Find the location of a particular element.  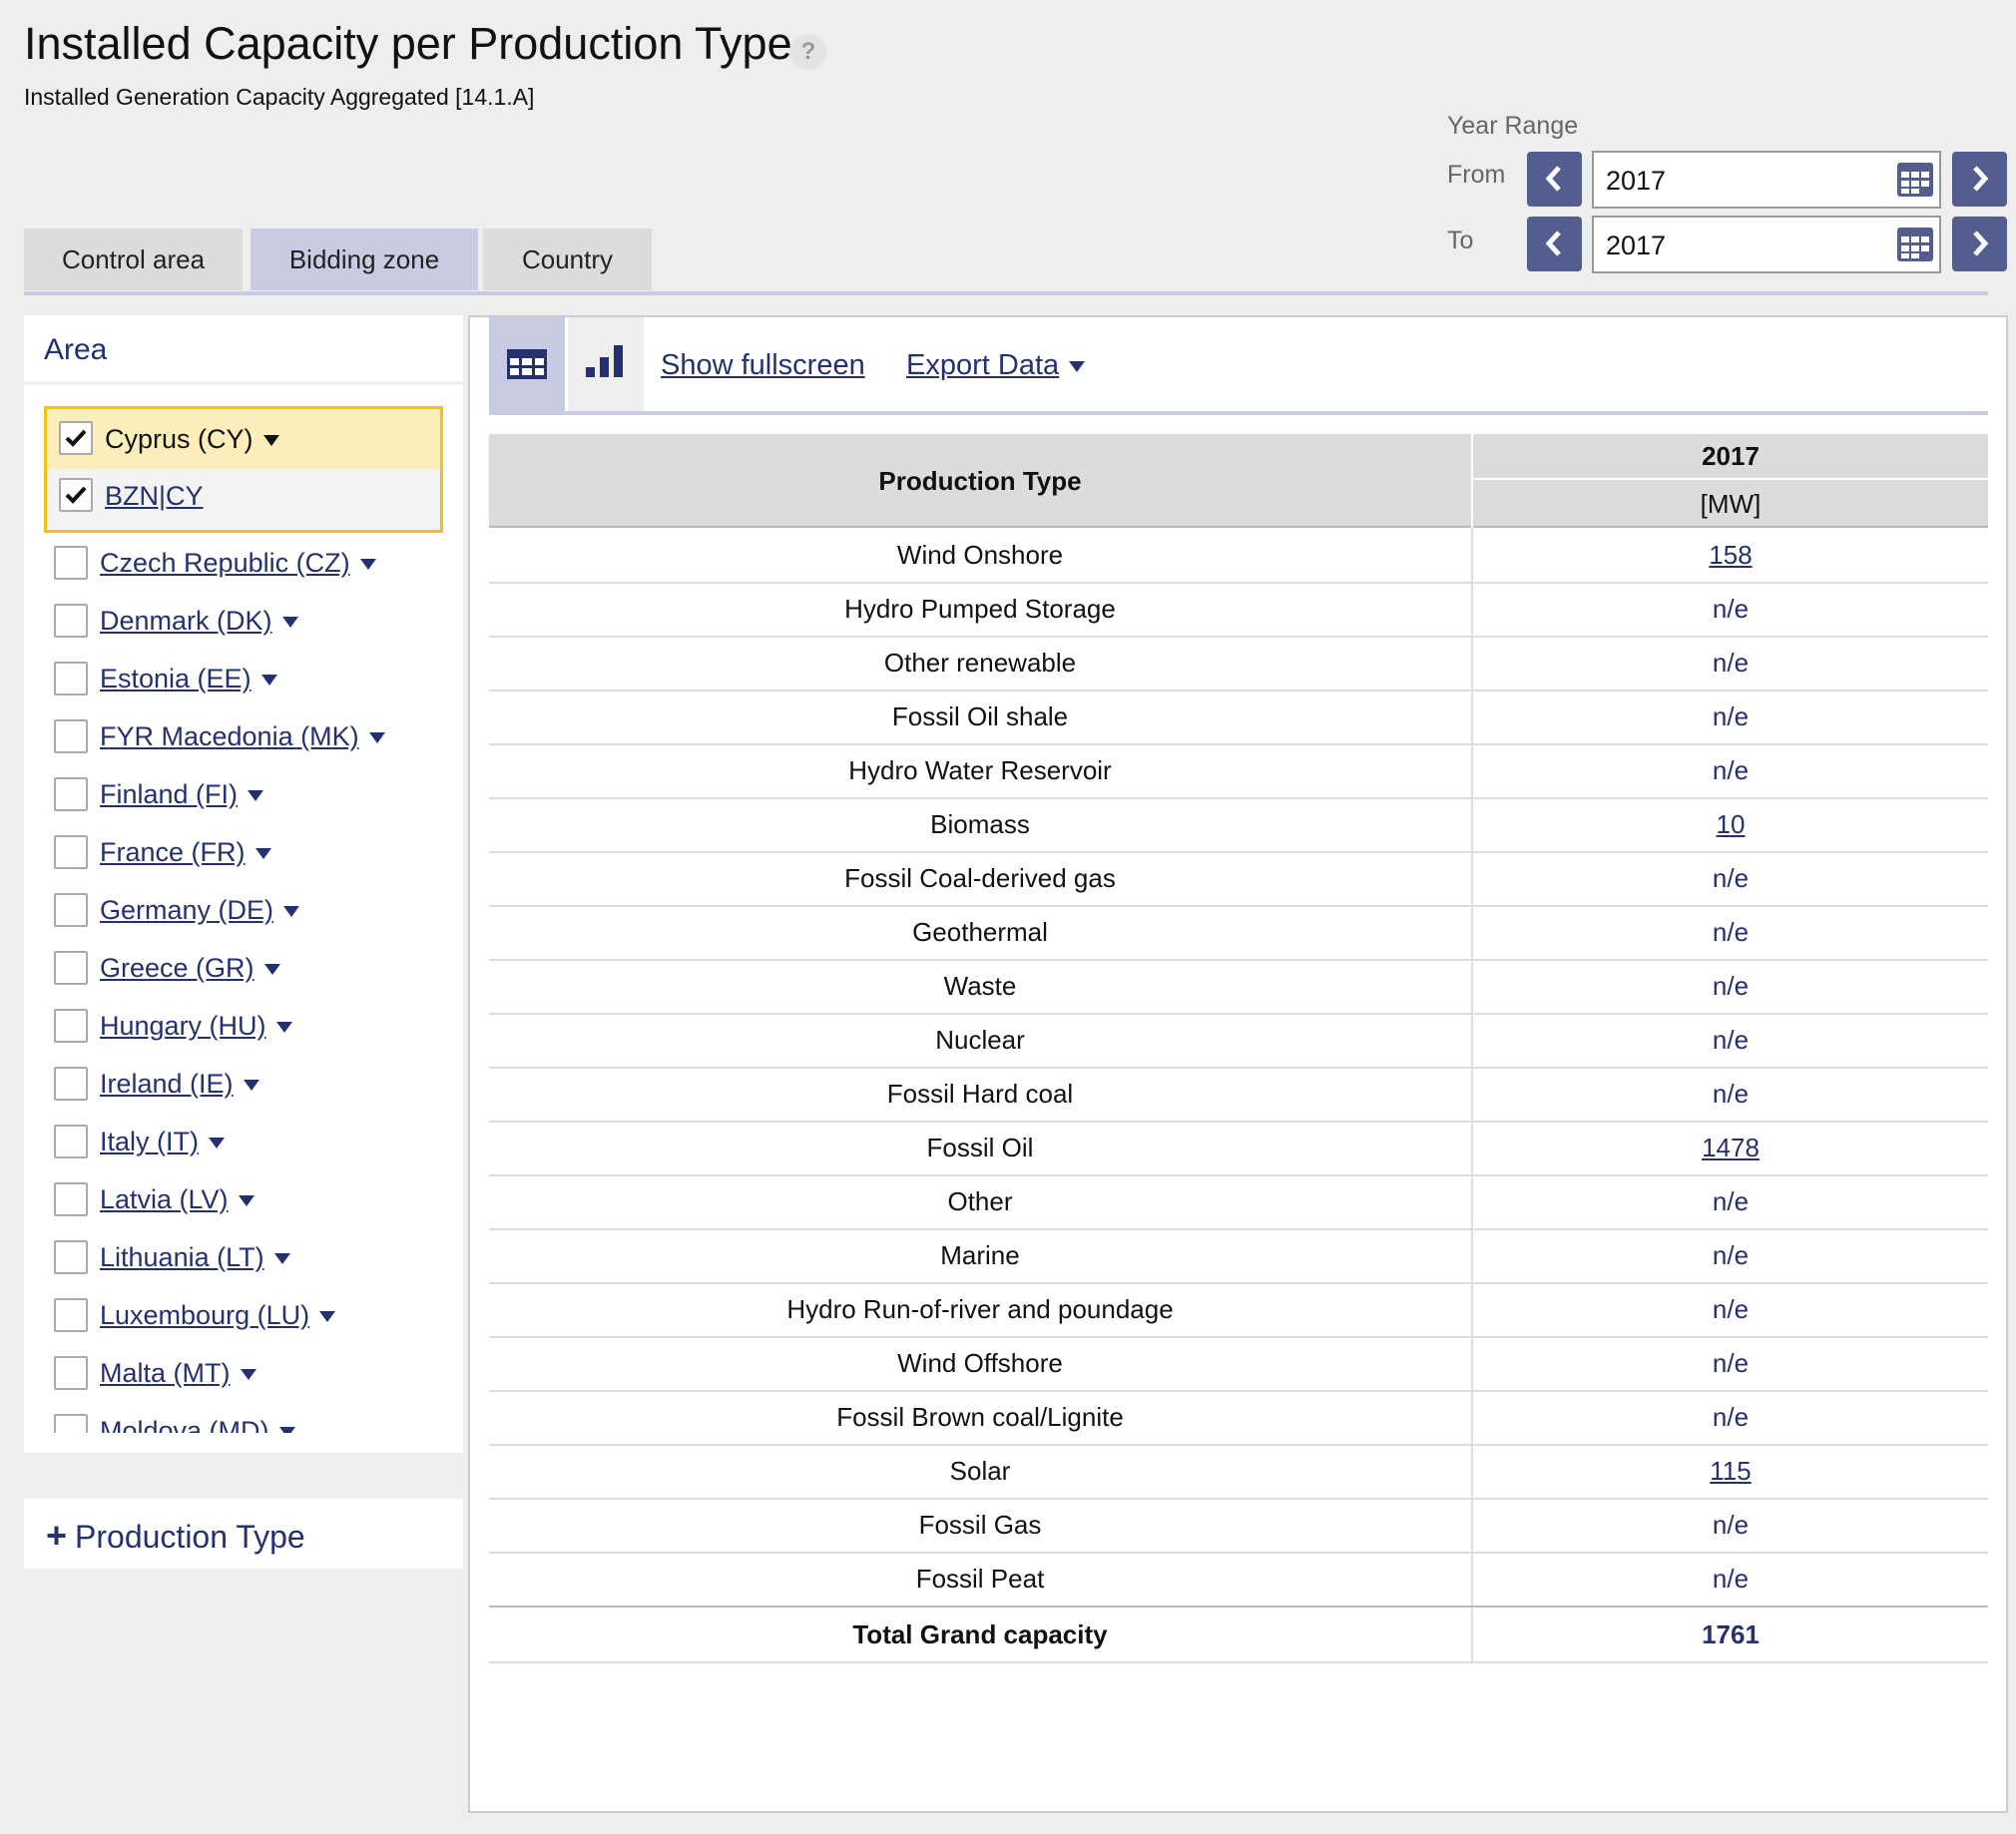

area-item: Moldova (MD) is located at coordinates (197, 1424).